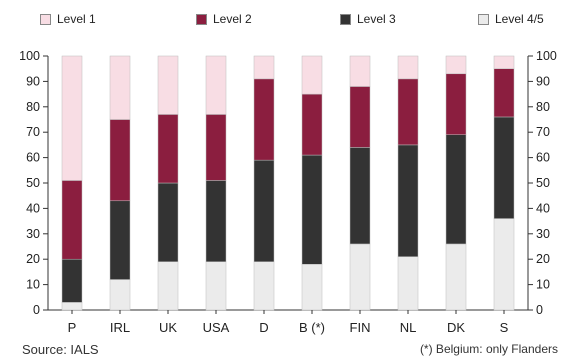 This screenshot has height=364, width=578. Describe the element at coordinates (360, 117) in the screenshot. I see `bar-fin-level2` at that location.